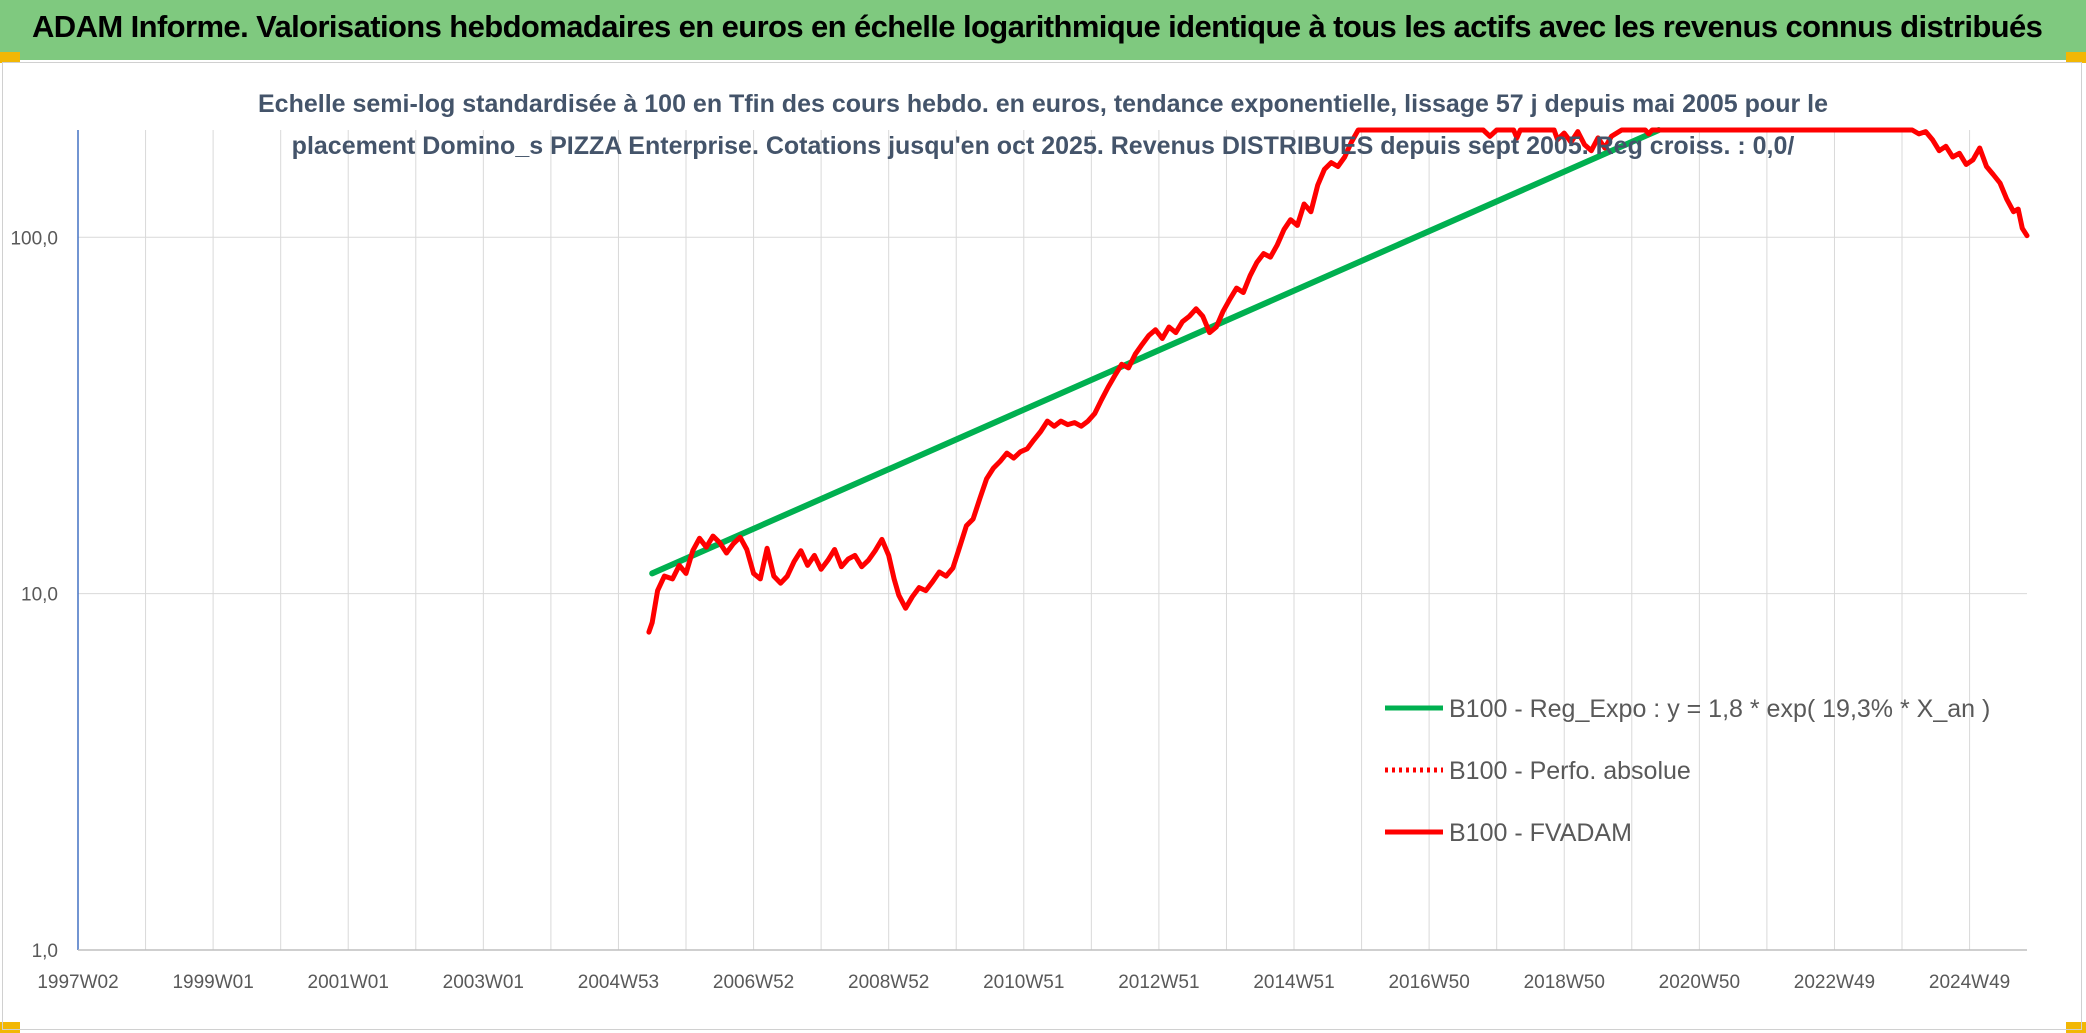 This screenshot has height=1033, width=2086. Describe the element at coordinates (1293, 982) in the screenshot. I see `x-tick-label: 2014W51` at that location.